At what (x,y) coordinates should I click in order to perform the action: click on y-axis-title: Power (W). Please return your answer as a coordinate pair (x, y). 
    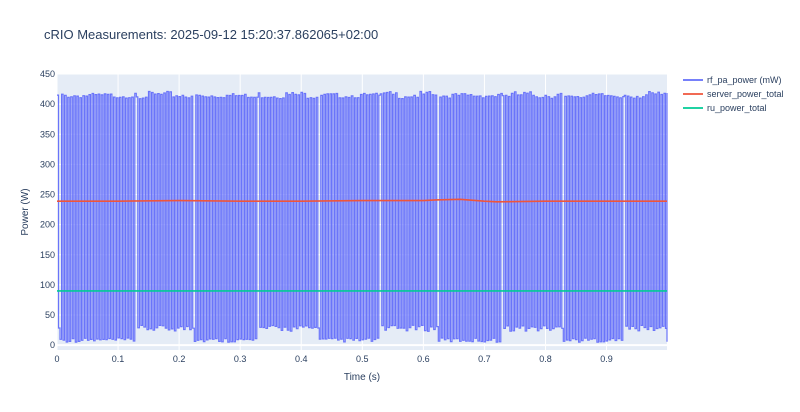
    Looking at the image, I should click on (25, 211).